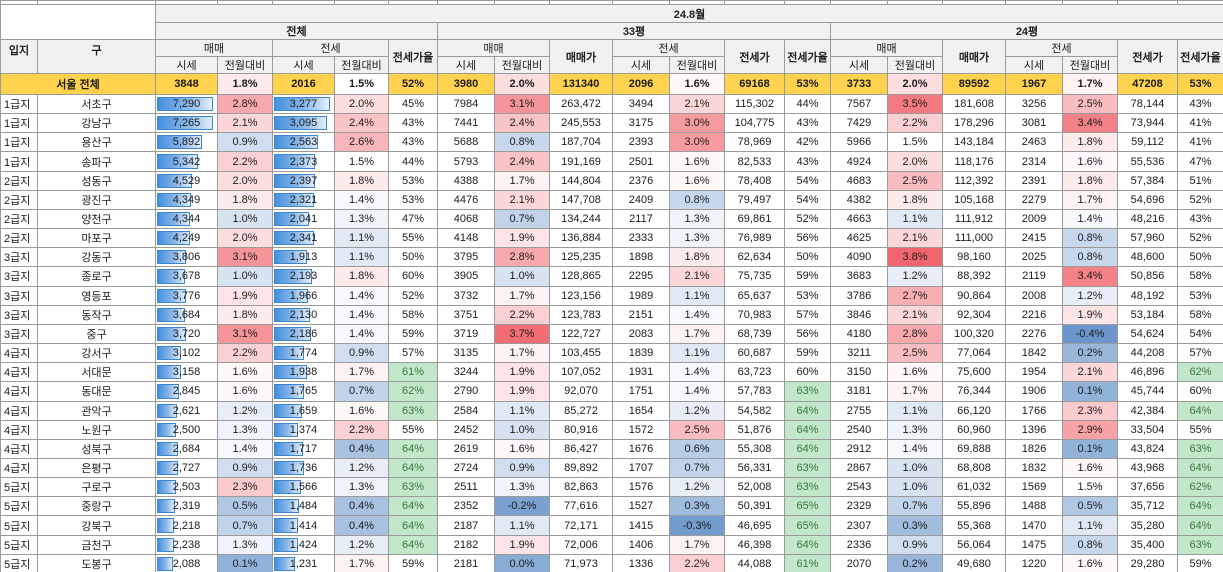 This screenshot has width=1223, height=572. Describe the element at coordinates (1034, 104) in the screenshot. I see `cell-price: 3256` at that location.